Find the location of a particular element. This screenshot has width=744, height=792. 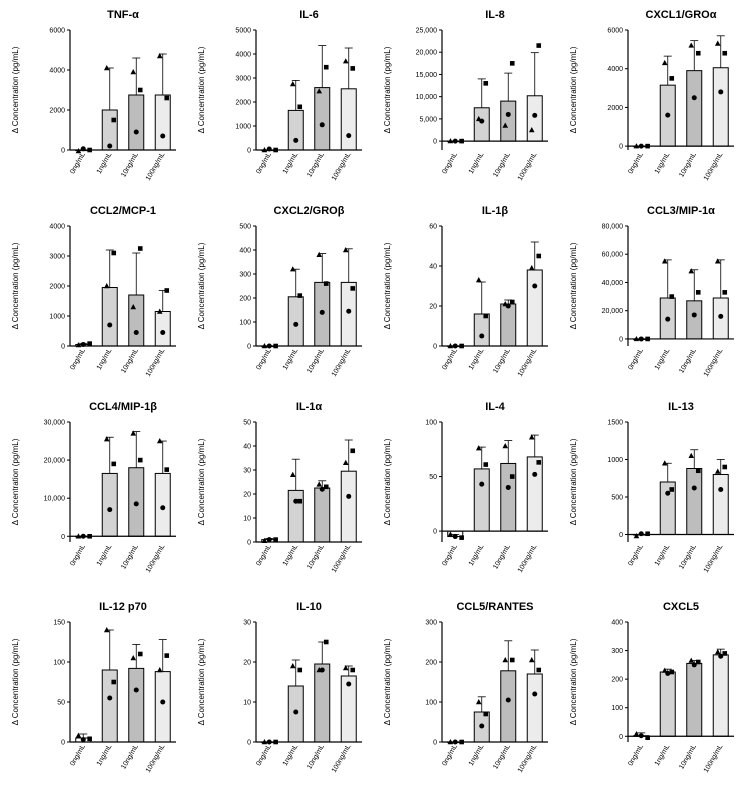

y-tick-label: 100 is located at coordinates (245, 323).